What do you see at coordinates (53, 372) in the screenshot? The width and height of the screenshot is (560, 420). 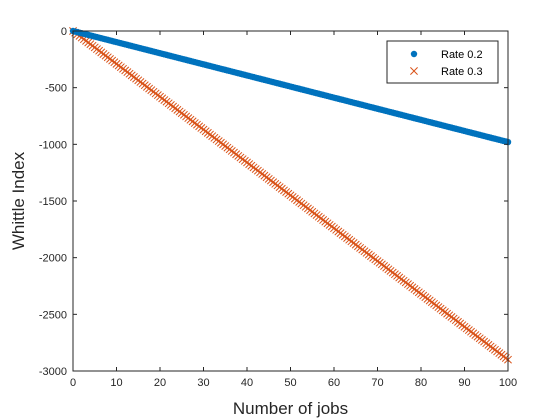 I see `y-tick-label: -3000` at bounding box center [53, 372].